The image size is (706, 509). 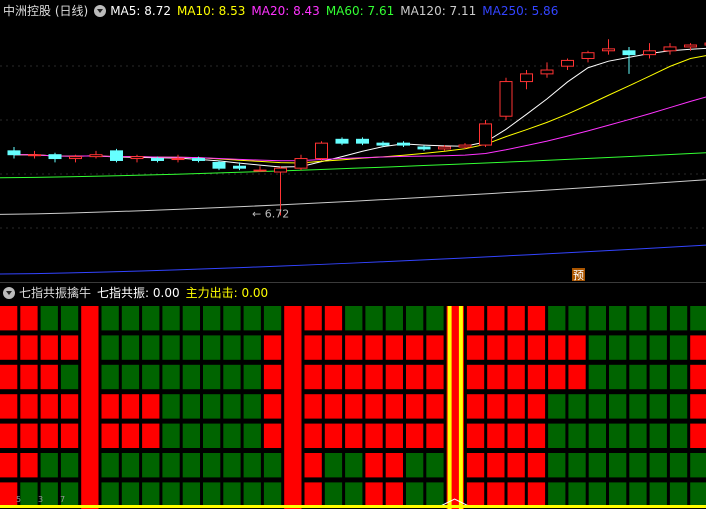 I want to click on panel-divider, so click(x=353, y=282).